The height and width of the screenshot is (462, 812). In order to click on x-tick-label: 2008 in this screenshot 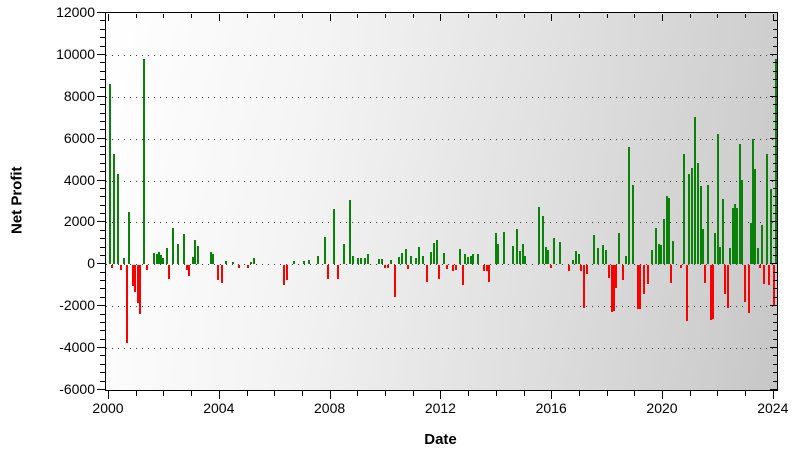, I will do `click(330, 408)`.